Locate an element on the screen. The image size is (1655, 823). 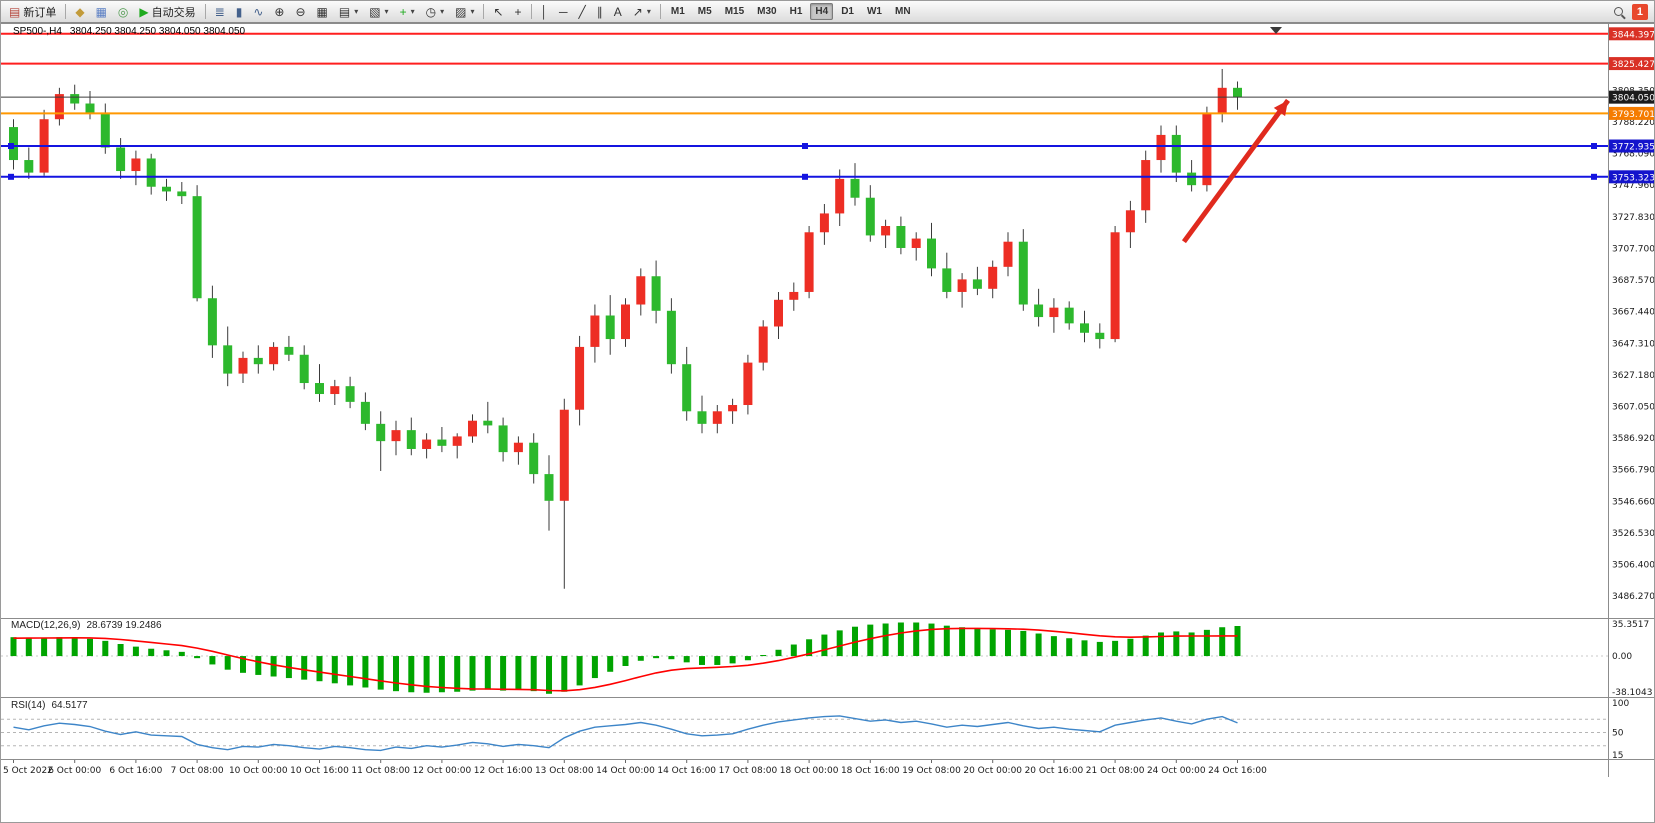
zoom-in-icon: ⊕ is located at coordinates (279, 11).